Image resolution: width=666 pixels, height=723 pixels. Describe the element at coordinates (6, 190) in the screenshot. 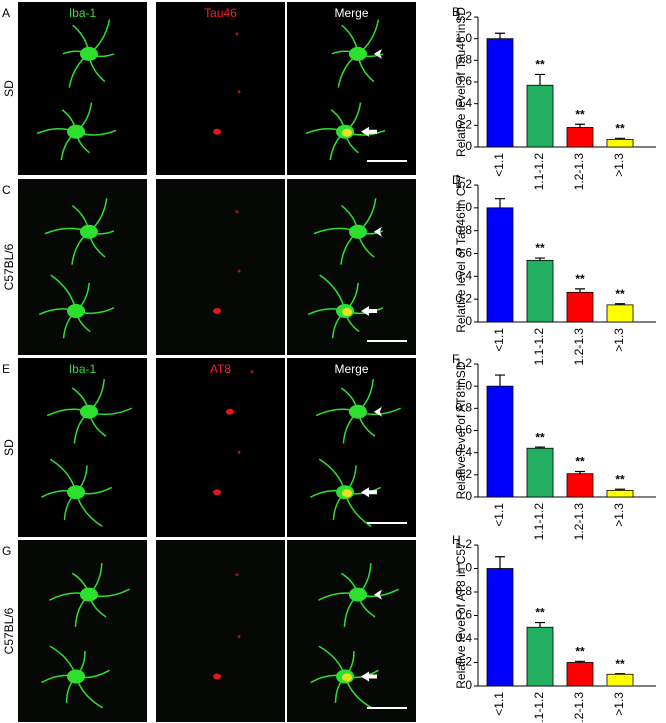

I see `panel-letter: C` at that location.